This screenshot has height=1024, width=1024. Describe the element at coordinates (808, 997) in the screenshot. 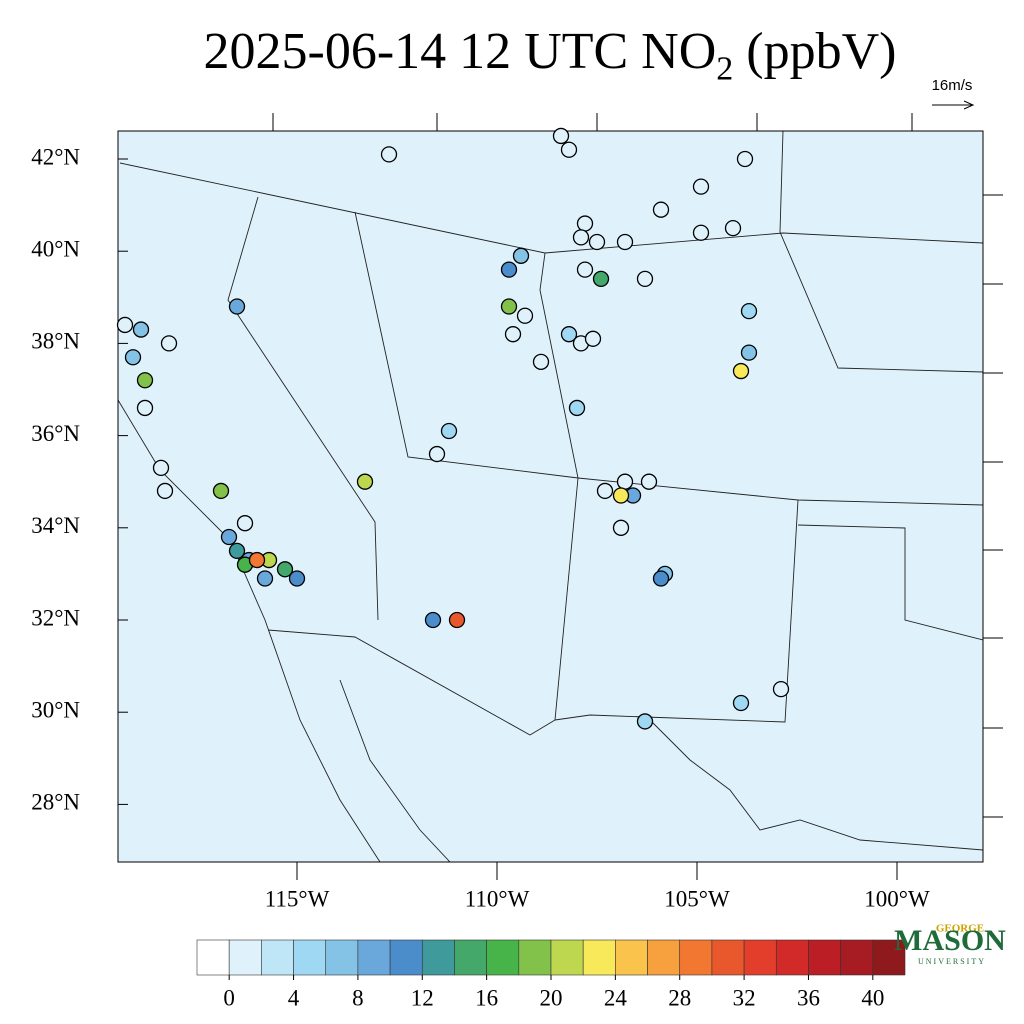

I see `colorbar-tick-label: 36` at that location.